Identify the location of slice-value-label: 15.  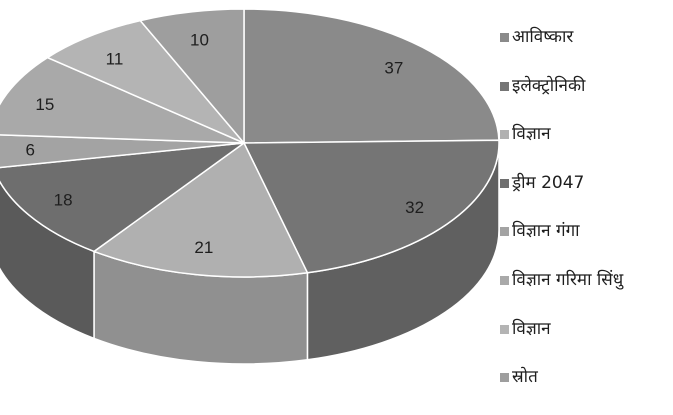
(44, 104).